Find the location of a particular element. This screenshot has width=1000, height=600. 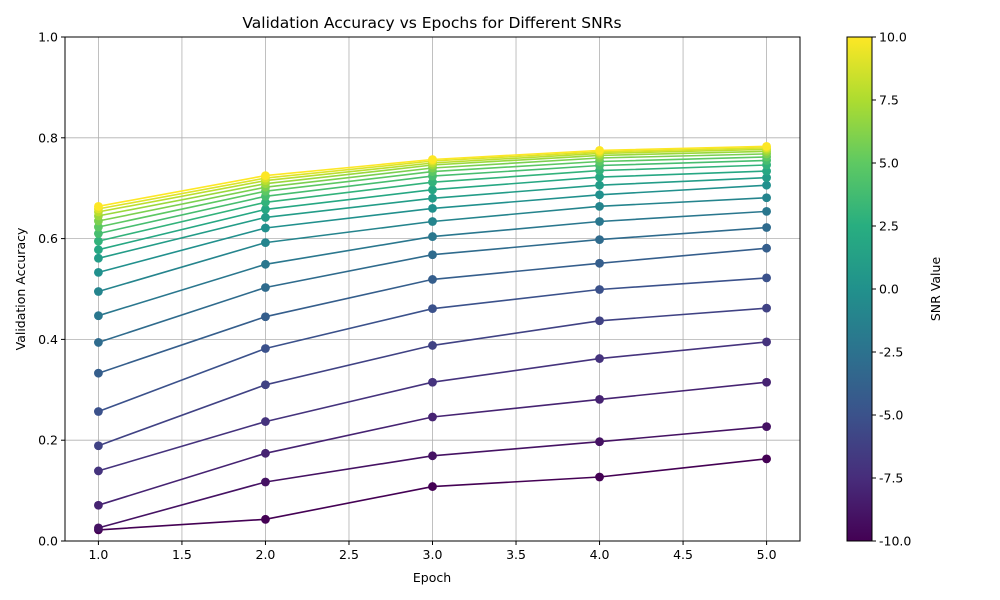

colorbar-tick-label: 5.0 is located at coordinates (889, 163).